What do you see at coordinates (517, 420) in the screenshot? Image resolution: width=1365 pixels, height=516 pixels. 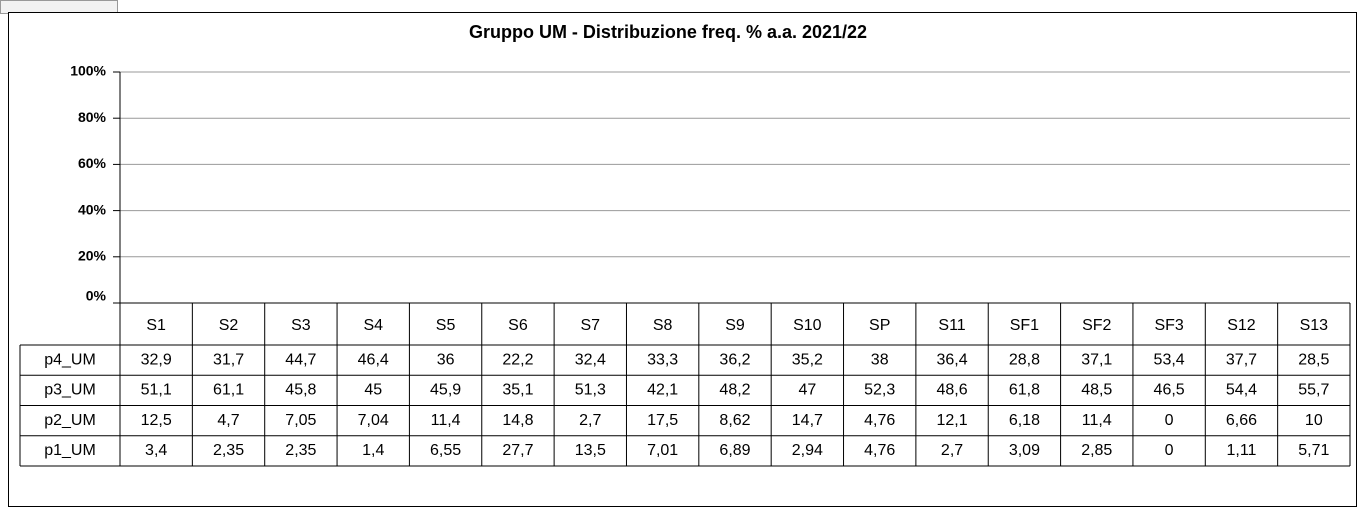 I see `data-label: 14,8` at bounding box center [517, 420].